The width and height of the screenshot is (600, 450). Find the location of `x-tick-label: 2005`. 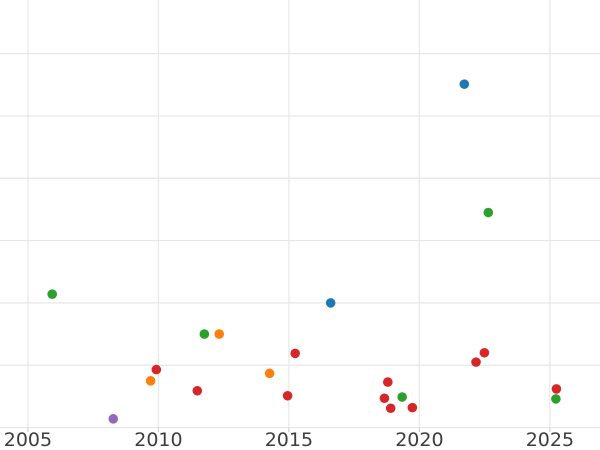

x-tick-label: 2005 is located at coordinates (28, 439).